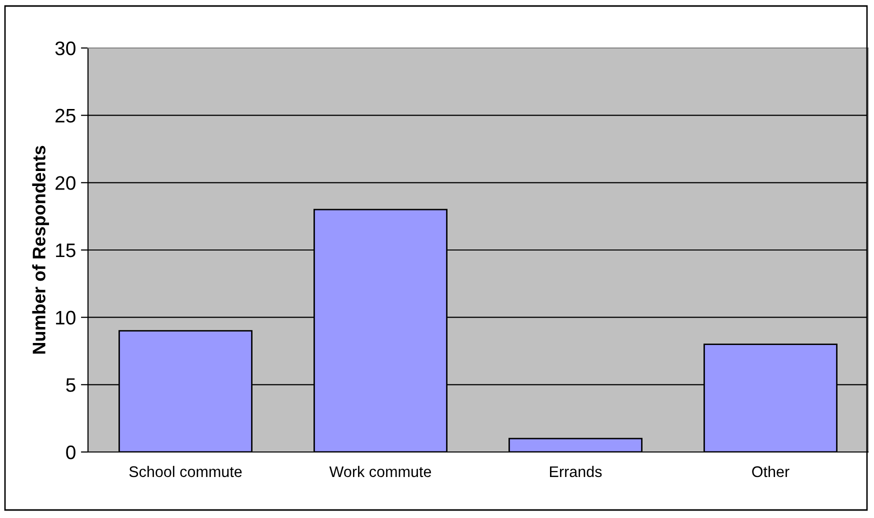 Image resolution: width=874 pixels, height=518 pixels. I want to click on y-tick-label: 5, so click(71, 385).